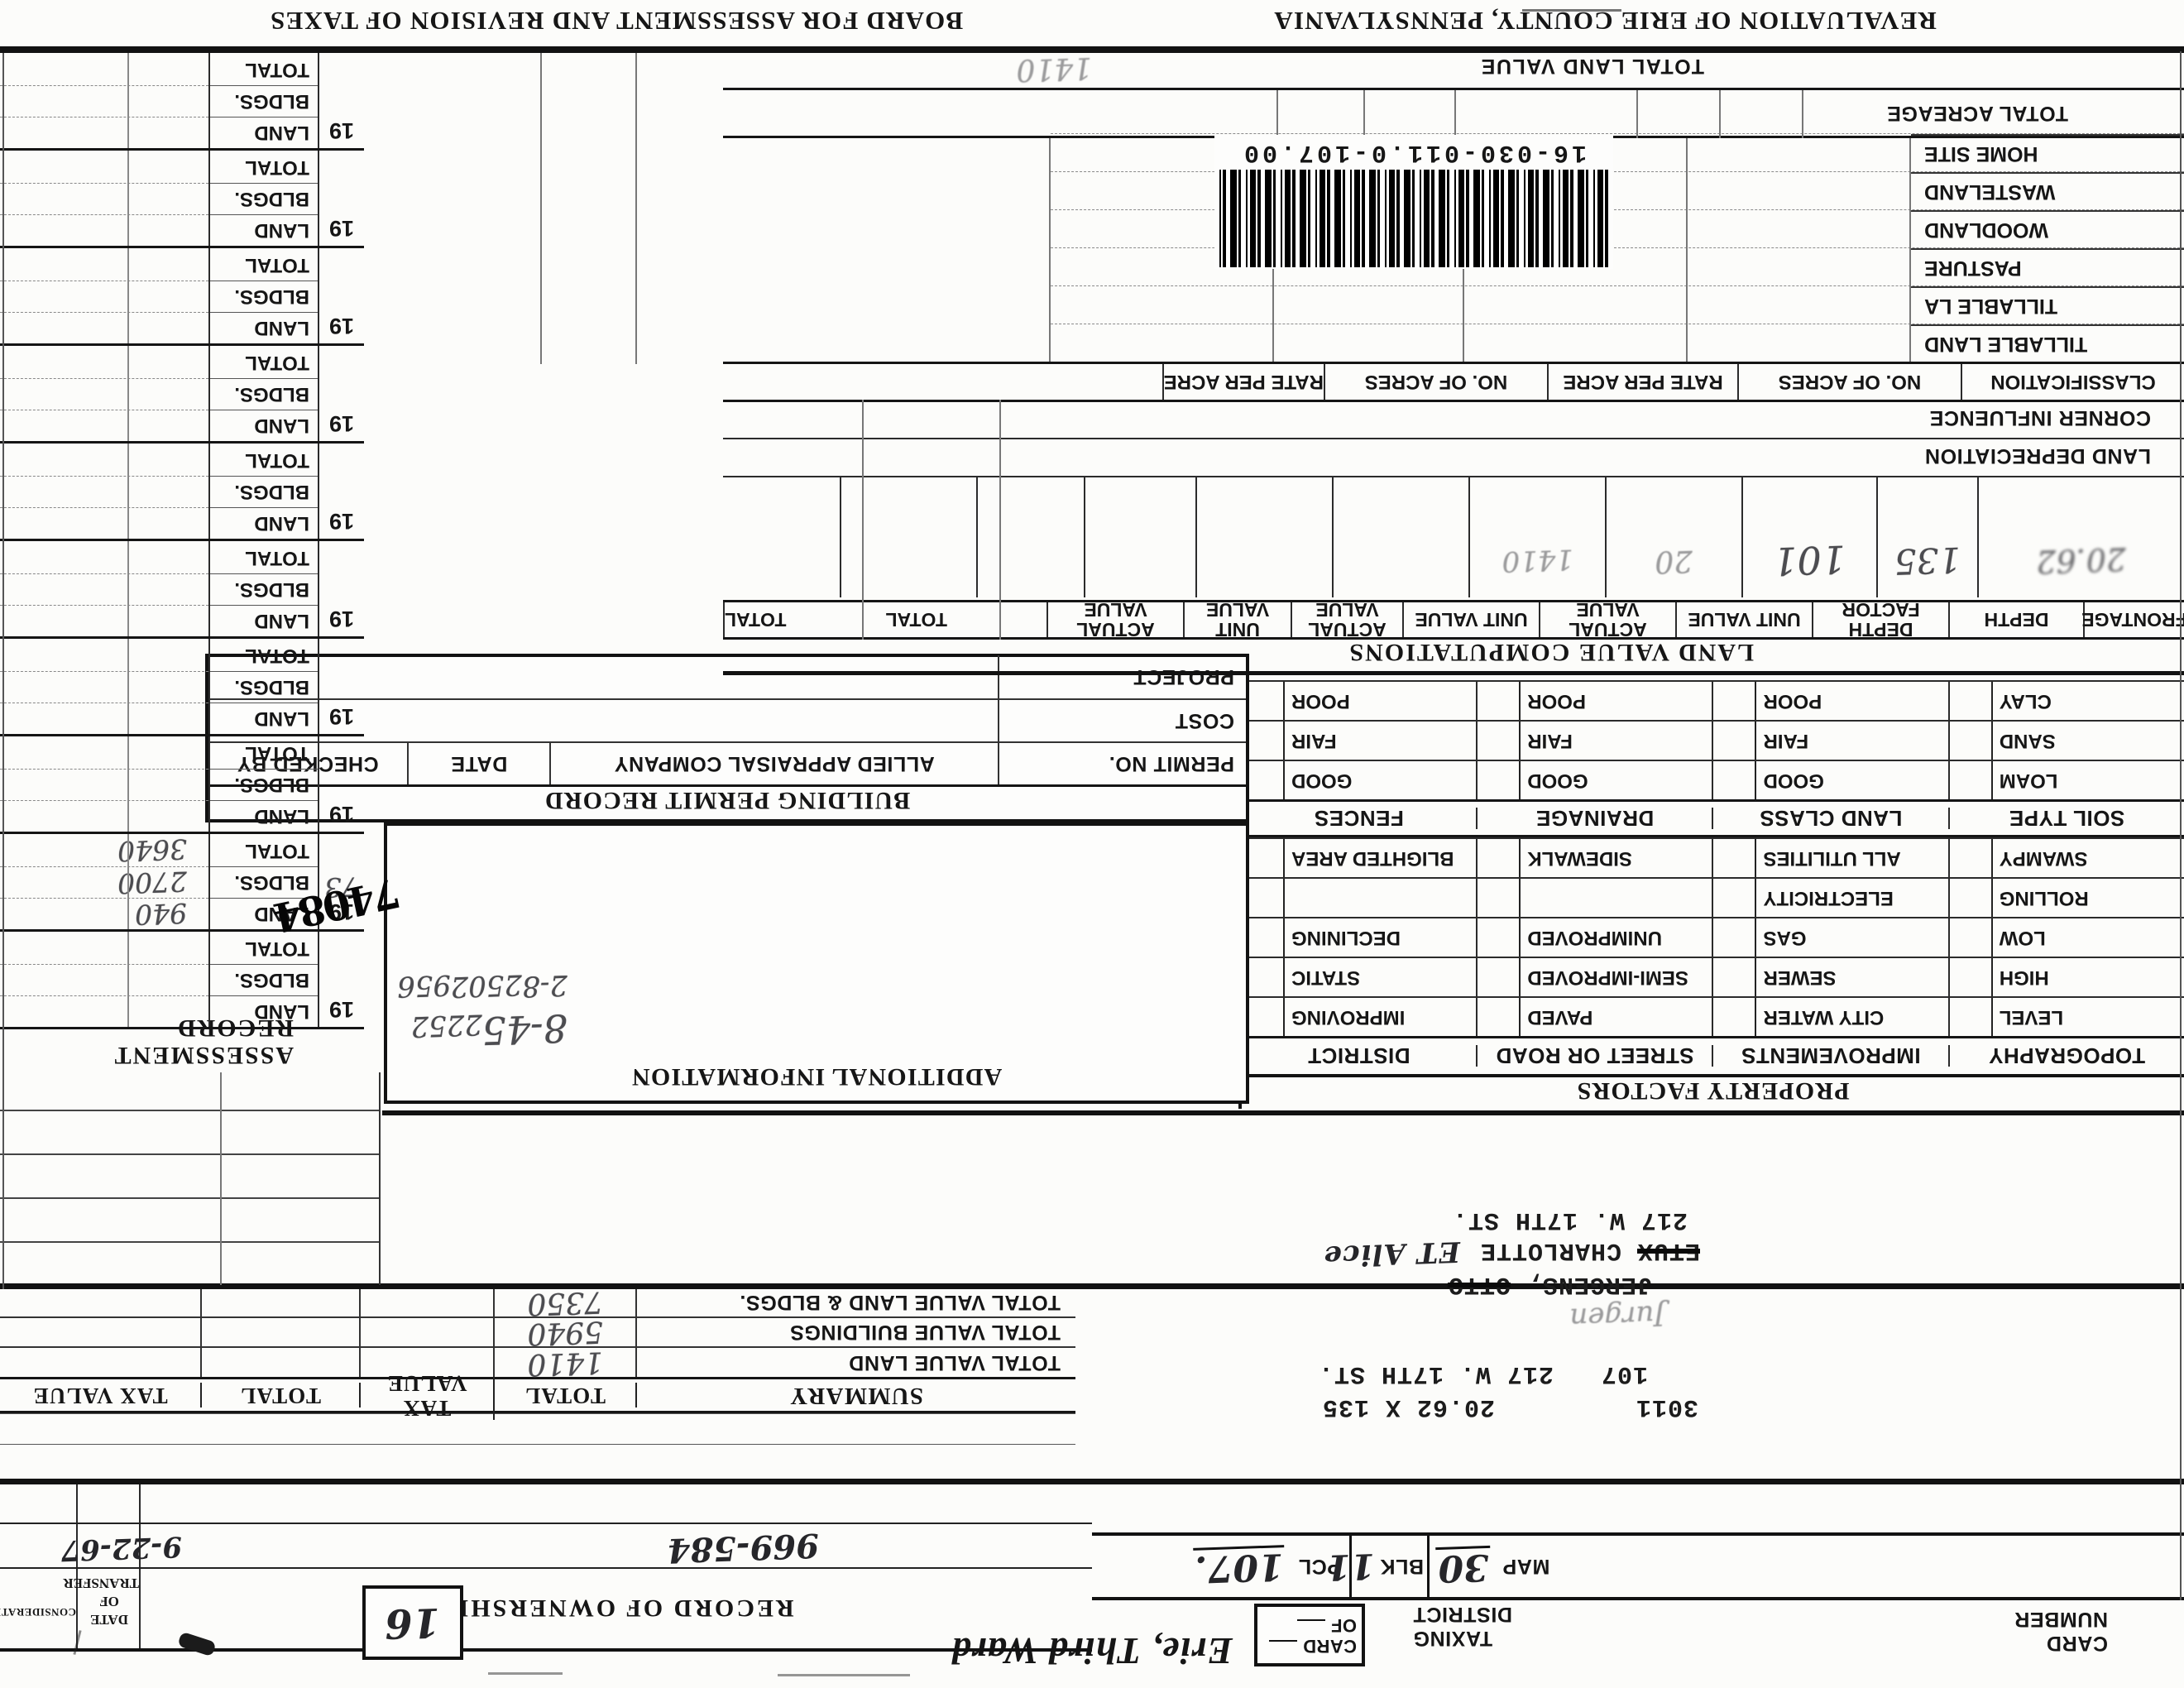 The height and width of the screenshot is (1688, 2184). Describe the element at coordinates (1809, 560) in the screenshot. I see `depth-factor-value: 101` at that location.